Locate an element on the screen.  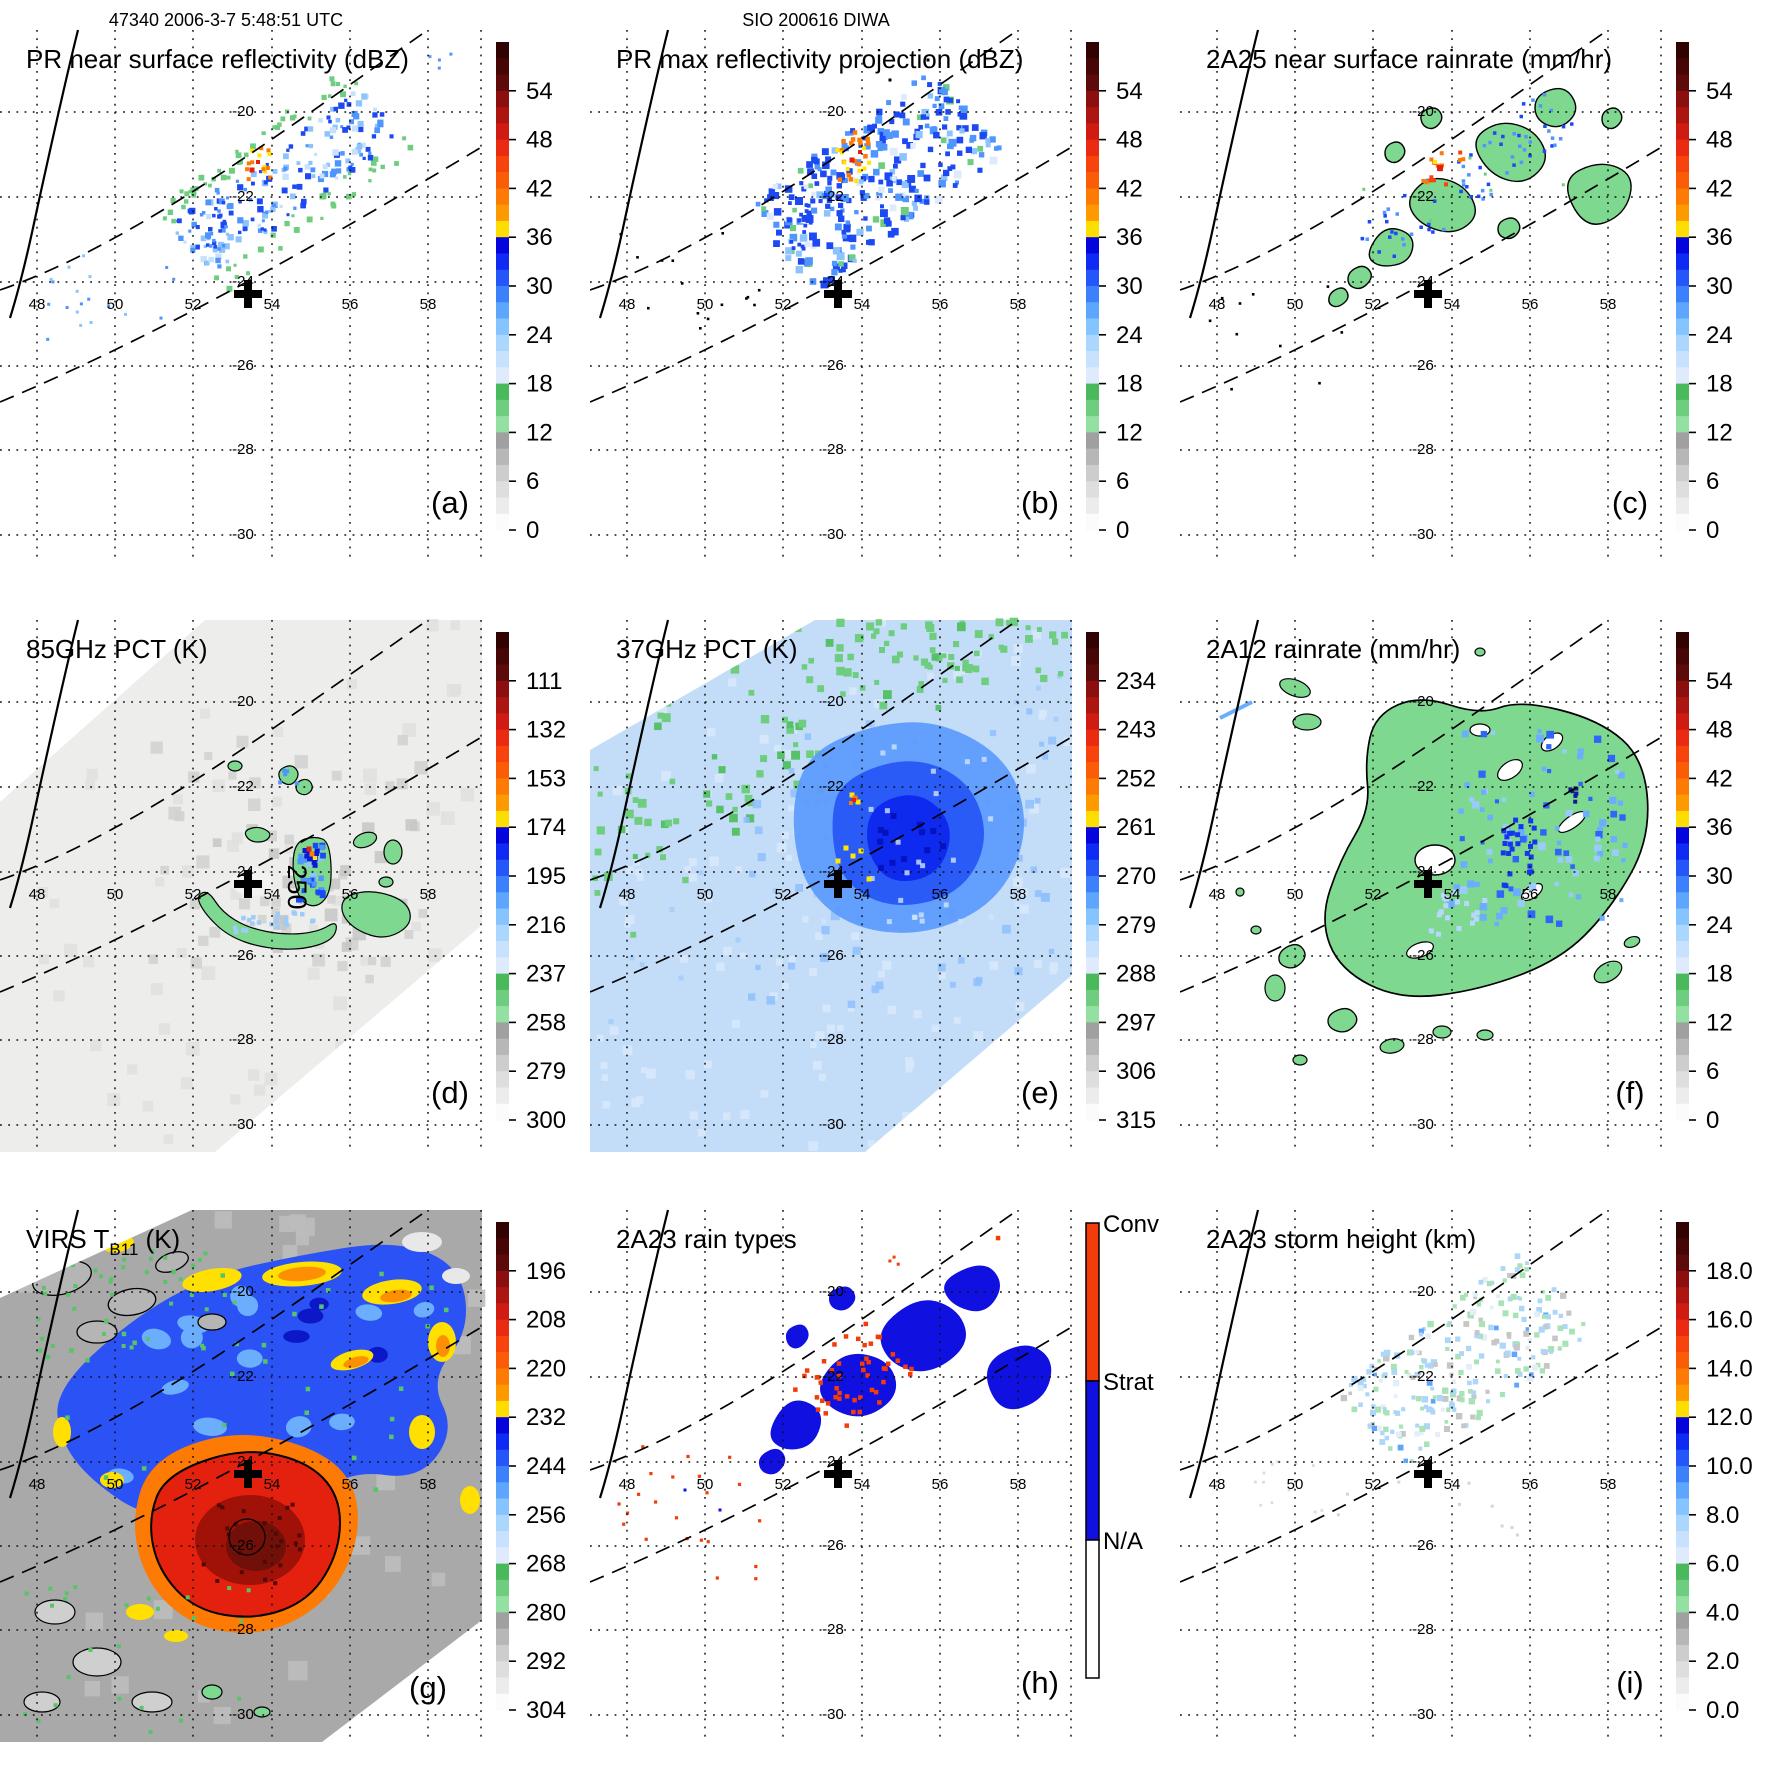
panel-letter: (e) is located at coordinates (1040, 1092).